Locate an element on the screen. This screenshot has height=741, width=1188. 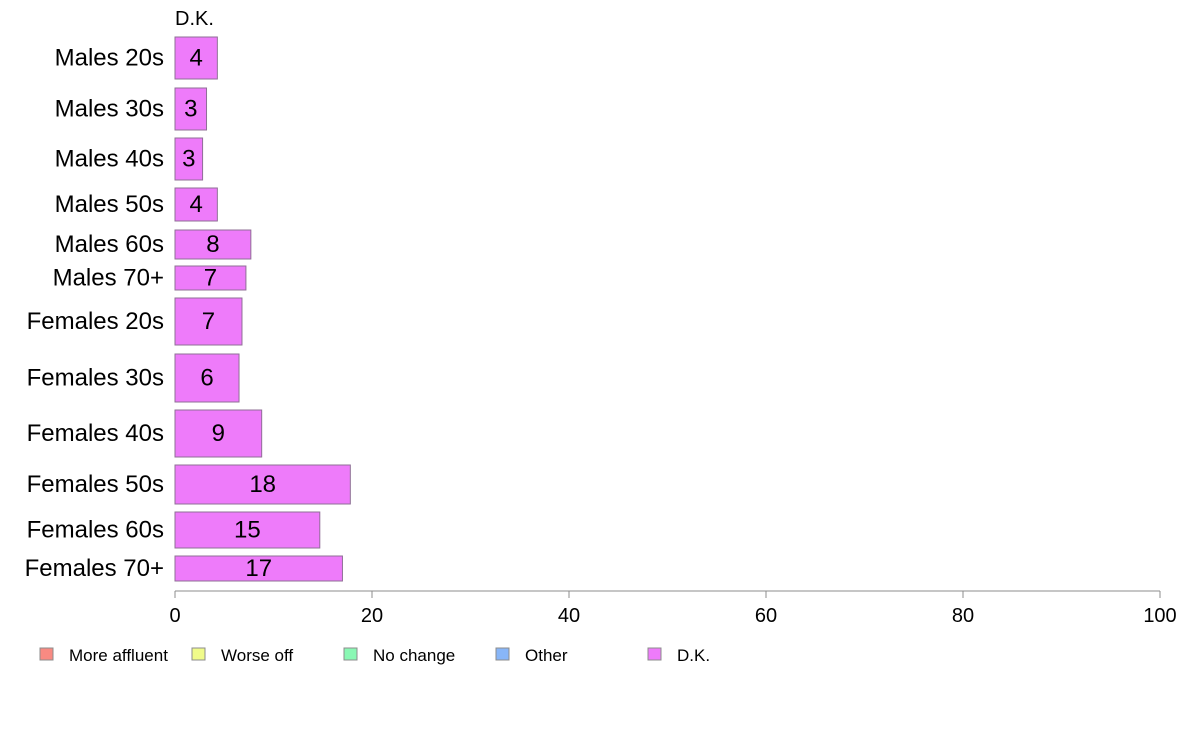
bar-value-label: 17 is located at coordinates (258, 568).